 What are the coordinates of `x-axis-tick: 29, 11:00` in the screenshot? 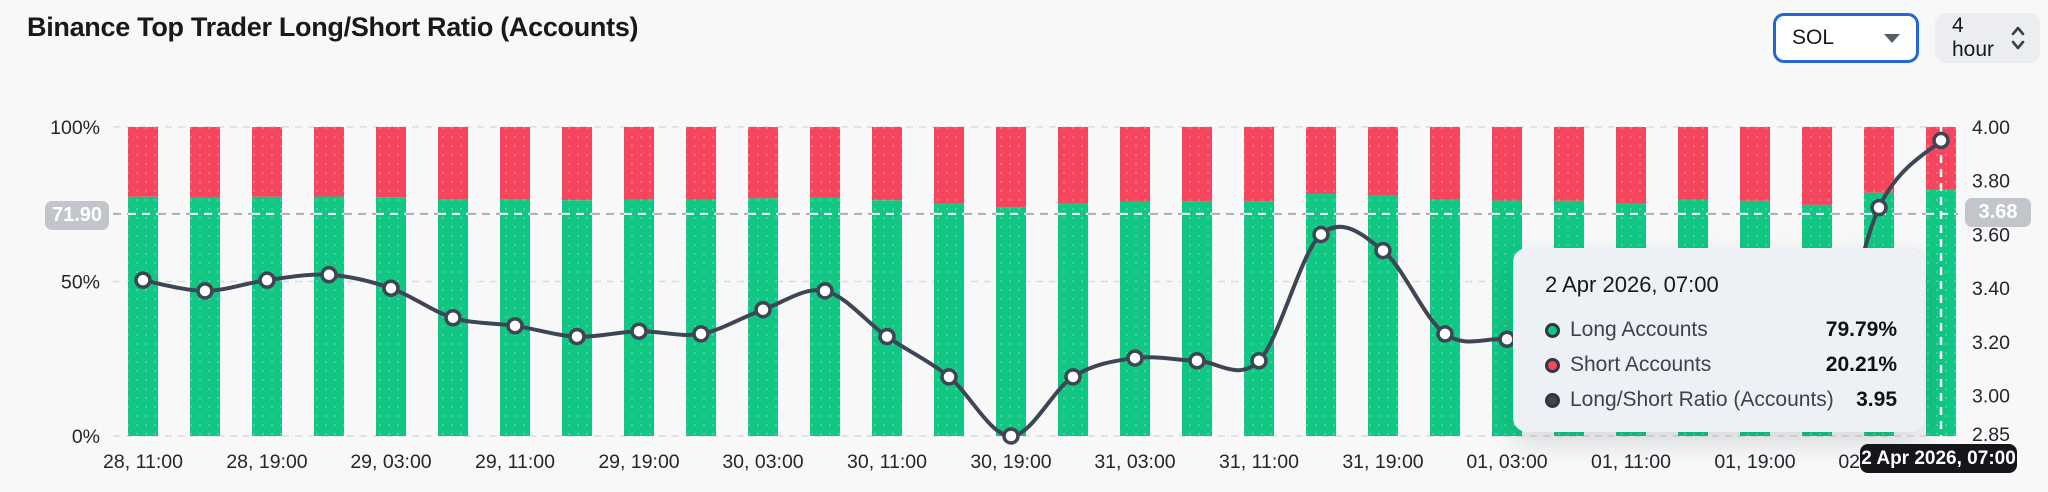 It's located at (515, 462).